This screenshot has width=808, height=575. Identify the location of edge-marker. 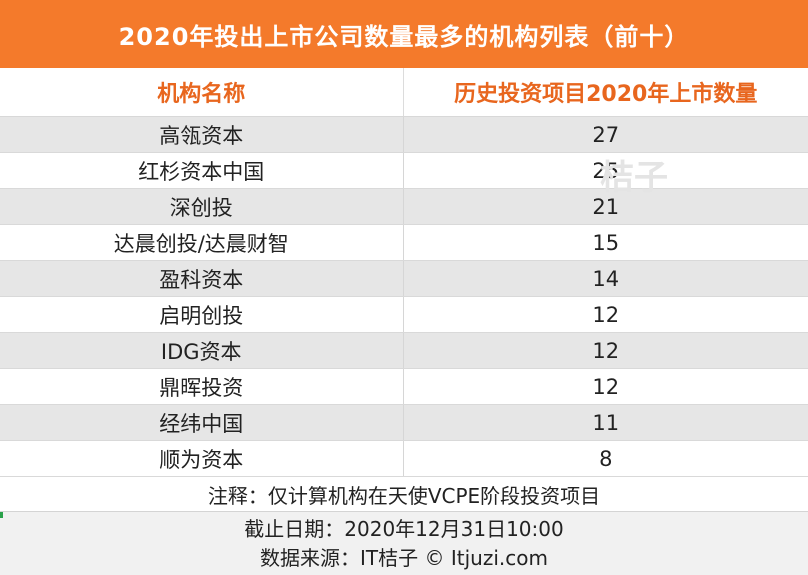
(1, 515).